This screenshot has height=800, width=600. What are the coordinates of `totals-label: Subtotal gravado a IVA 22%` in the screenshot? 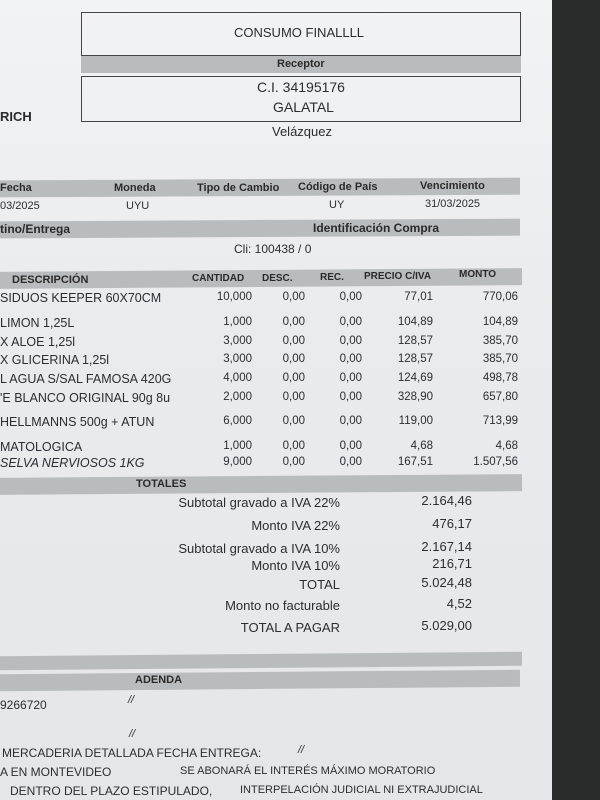 It's located at (259, 502).